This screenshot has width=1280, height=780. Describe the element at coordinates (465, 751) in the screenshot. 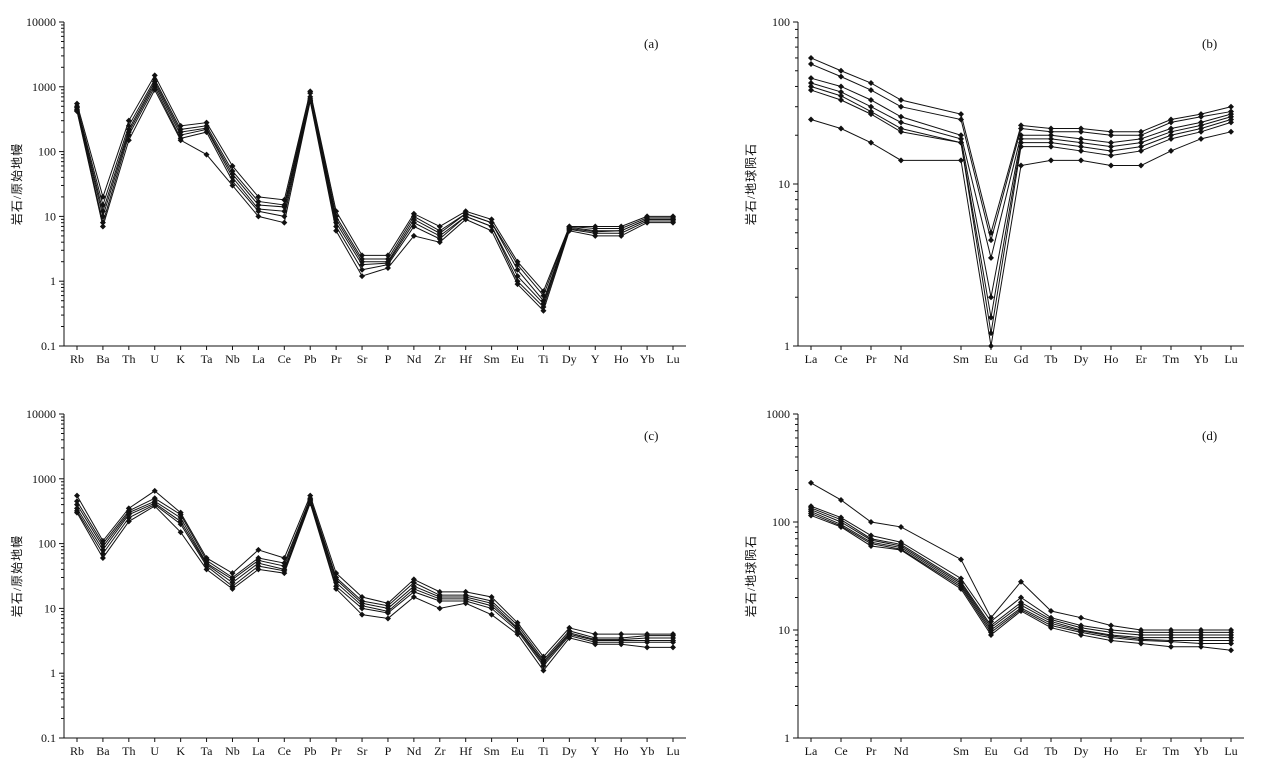

I see `x-tick-label: Hf` at that location.